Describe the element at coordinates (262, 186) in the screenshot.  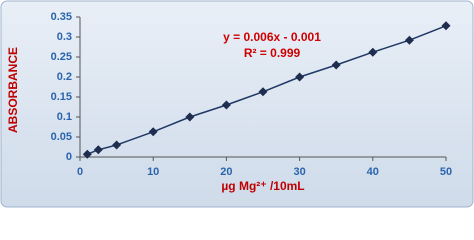
I see `x-axis-label: µg Mg²⁺ /10mL` at that location.